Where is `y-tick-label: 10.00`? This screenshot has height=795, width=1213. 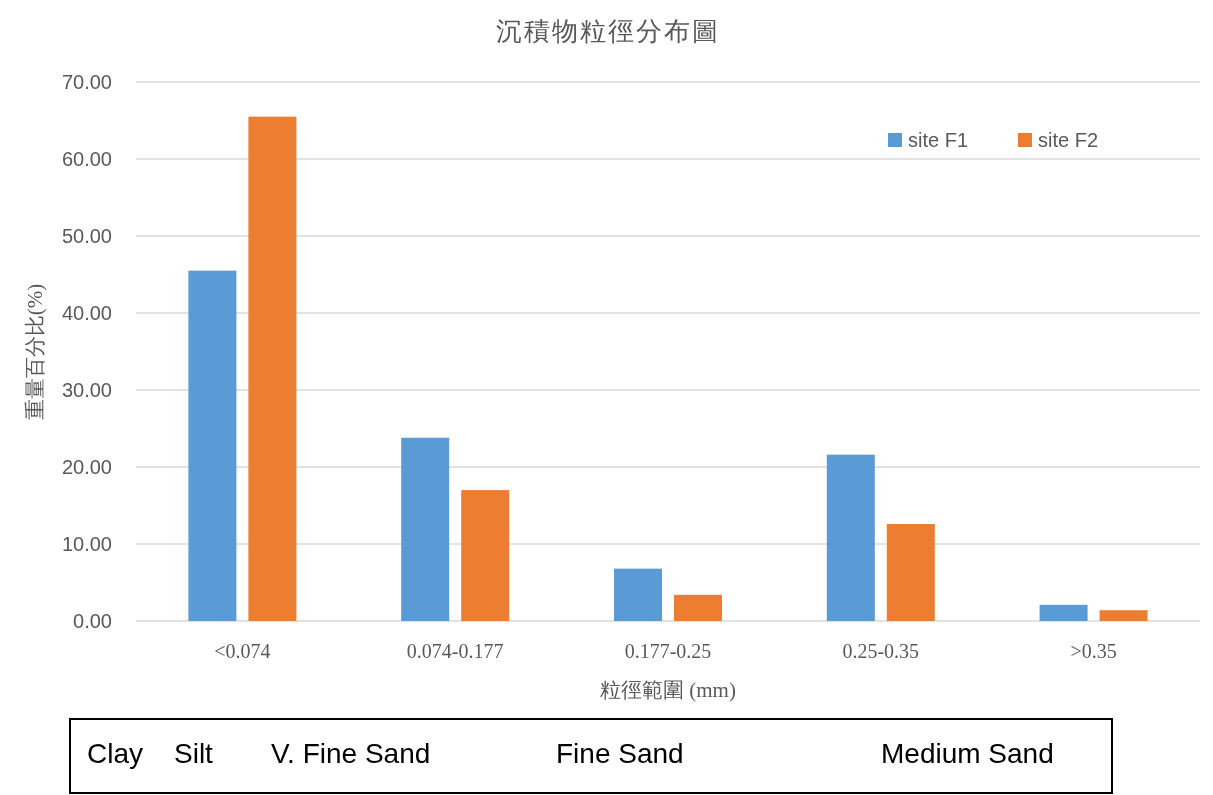
y-tick-label: 10.00 is located at coordinates (86, 544).